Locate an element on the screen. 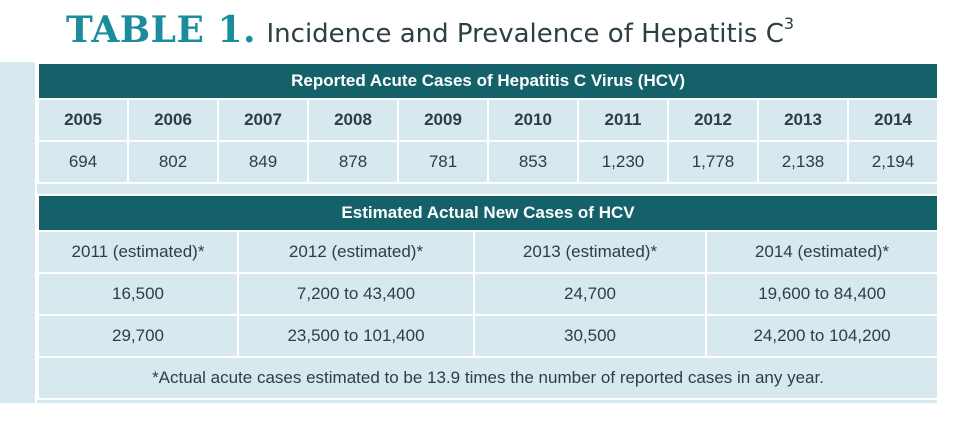 The width and height of the screenshot is (954, 432). value-cell: 849 is located at coordinates (263, 162).